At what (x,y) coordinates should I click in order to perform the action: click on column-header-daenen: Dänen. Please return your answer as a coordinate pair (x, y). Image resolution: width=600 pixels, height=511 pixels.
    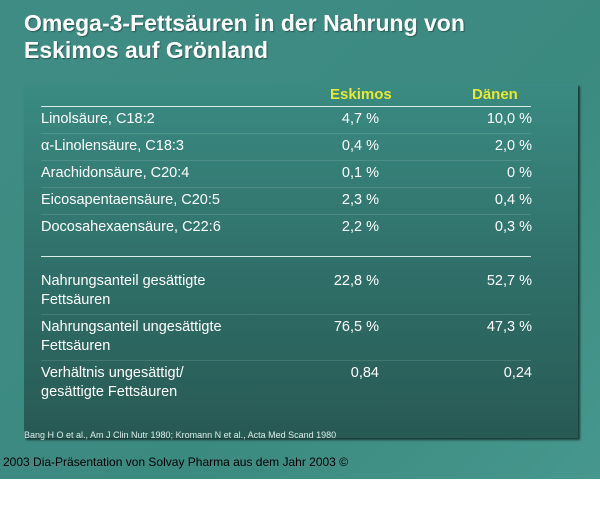
    Looking at the image, I should click on (495, 94).